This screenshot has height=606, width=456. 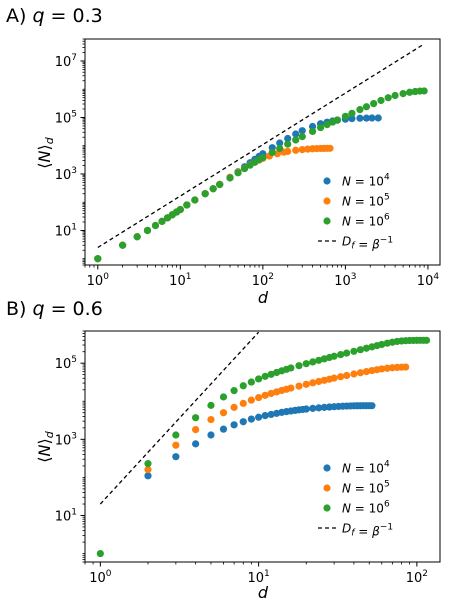 I want to click on x-tick-label: 104, so click(x=428, y=280).